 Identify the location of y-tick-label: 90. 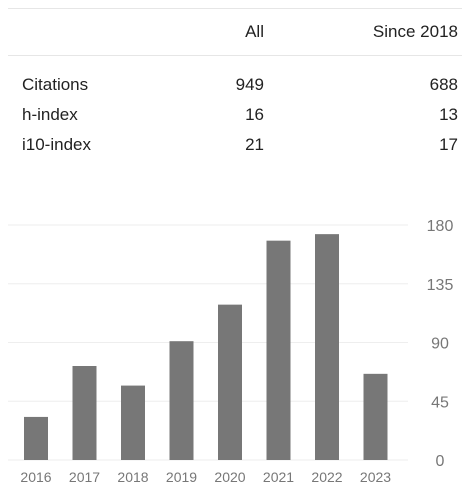
(440, 344).